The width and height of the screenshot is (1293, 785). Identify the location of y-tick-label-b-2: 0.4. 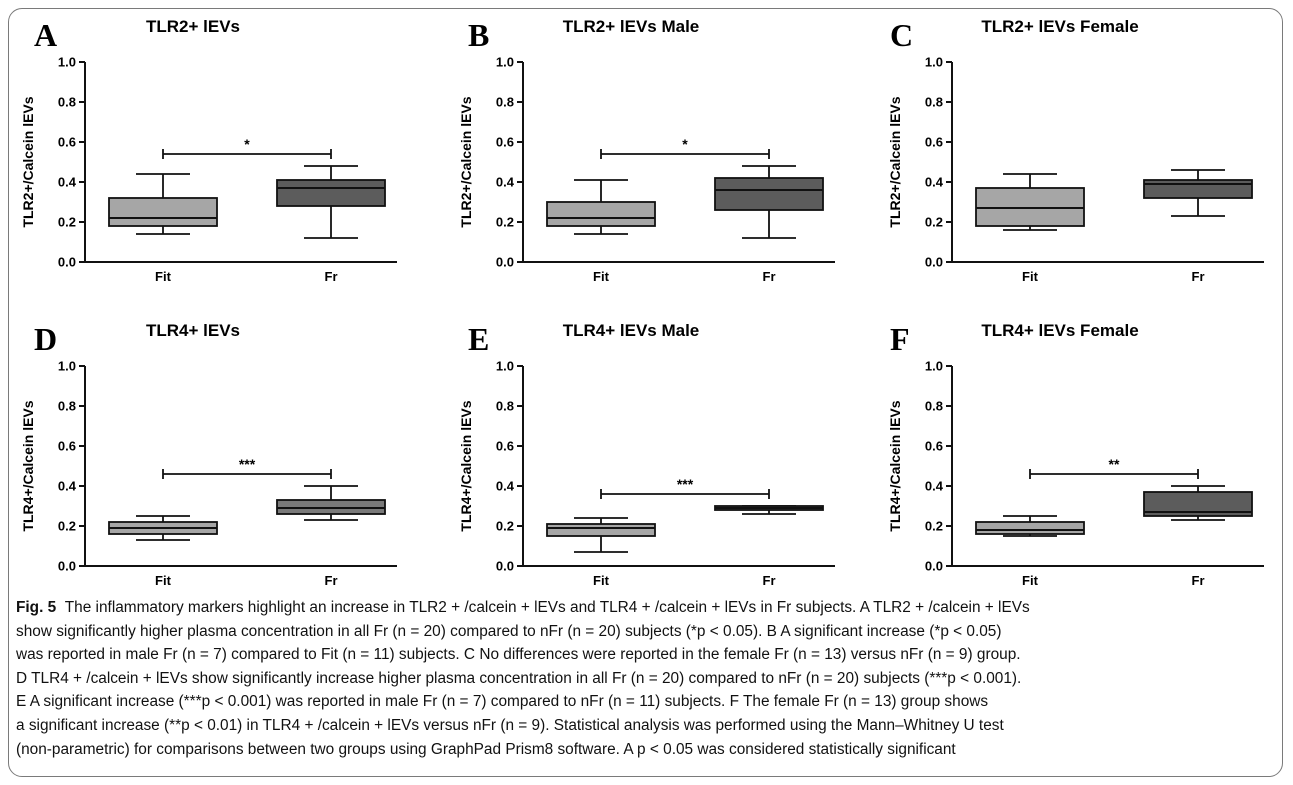
(505, 182).